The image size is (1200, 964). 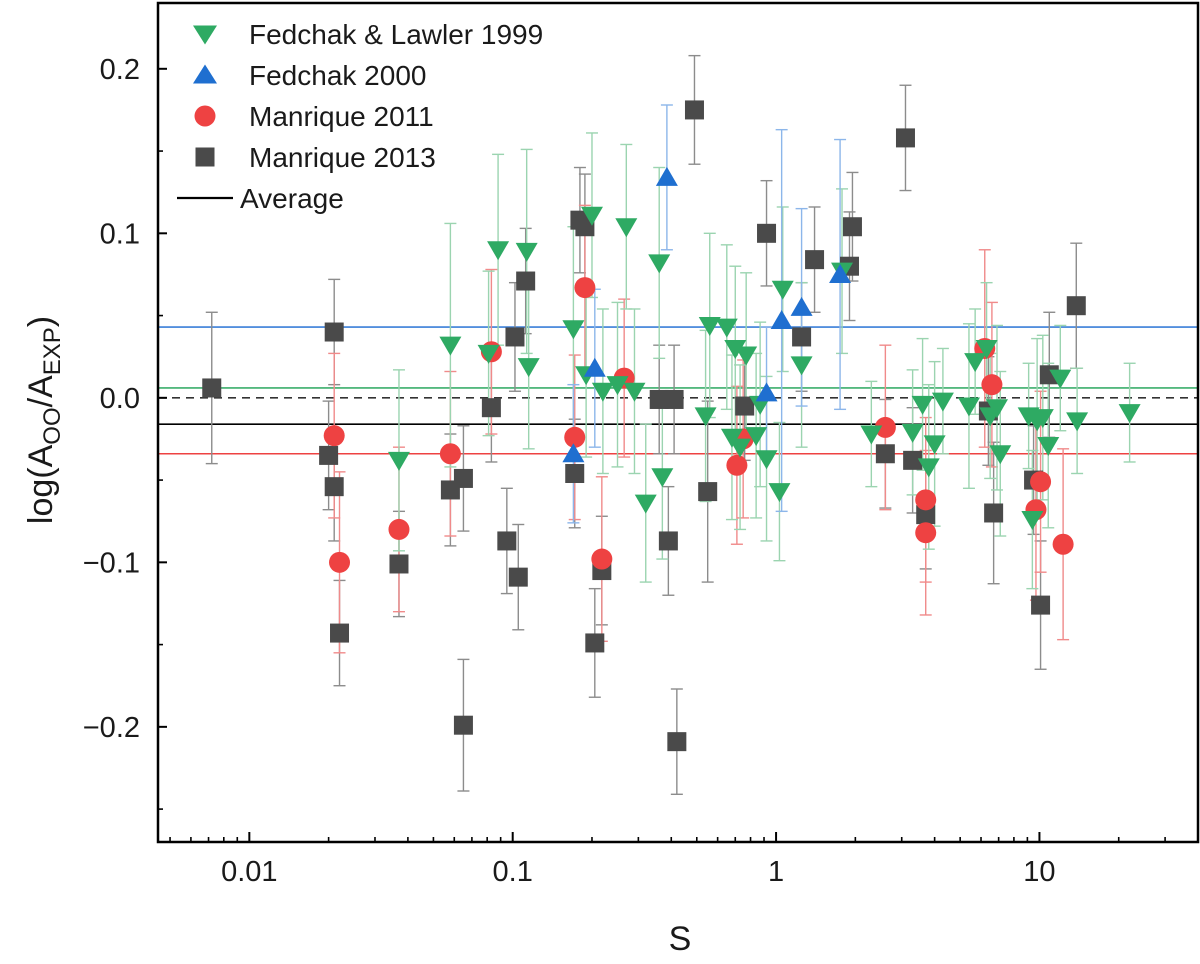 What do you see at coordinates (309, 75) in the screenshot?
I see `legend-entry: Fedchak 2000` at bounding box center [309, 75].